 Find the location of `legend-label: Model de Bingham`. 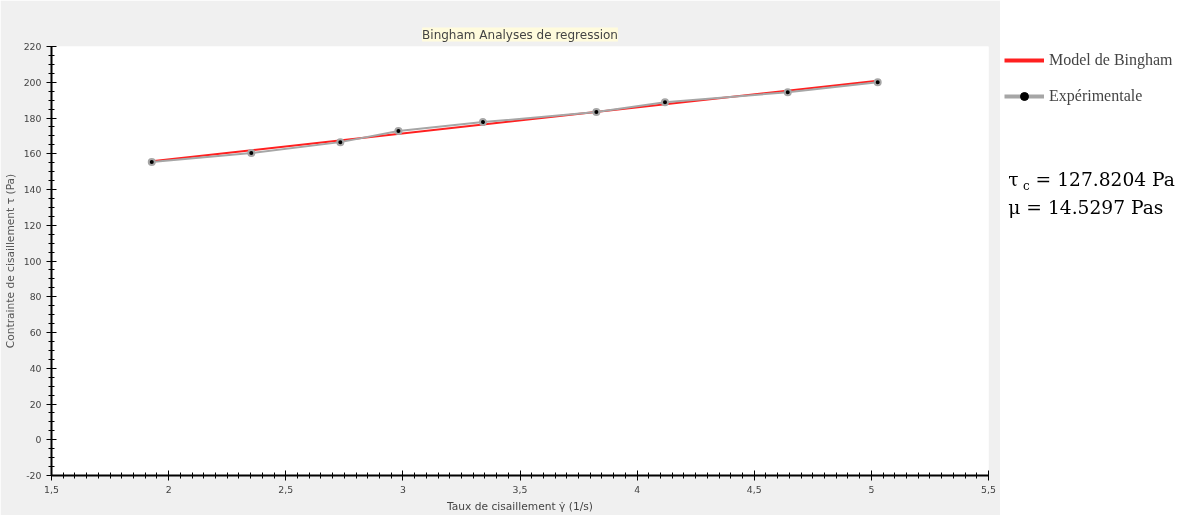

legend-label: Model de Bingham is located at coordinates (1111, 60).